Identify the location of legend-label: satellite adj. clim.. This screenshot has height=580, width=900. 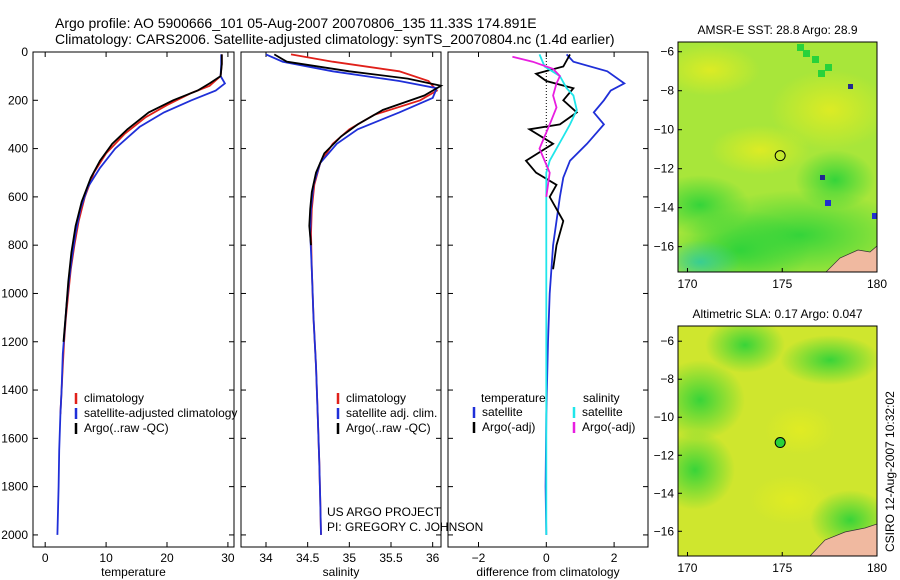
(391, 413).